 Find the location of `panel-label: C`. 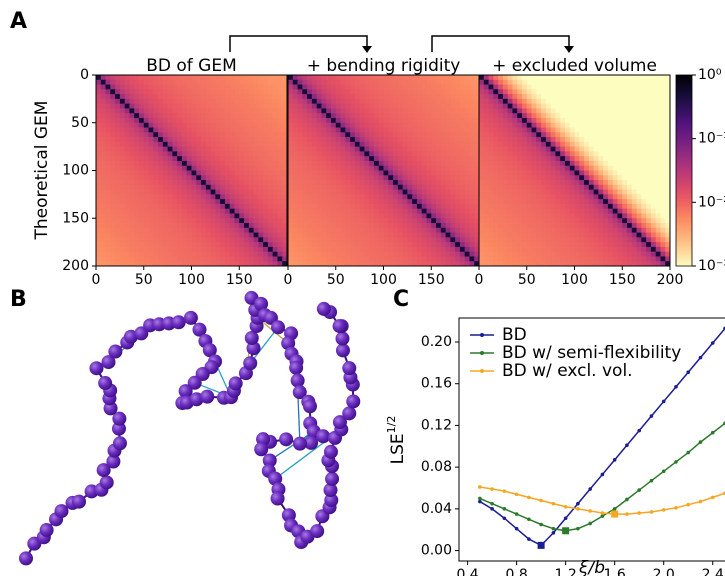

panel-label: C is located at coordinates (401, 299).